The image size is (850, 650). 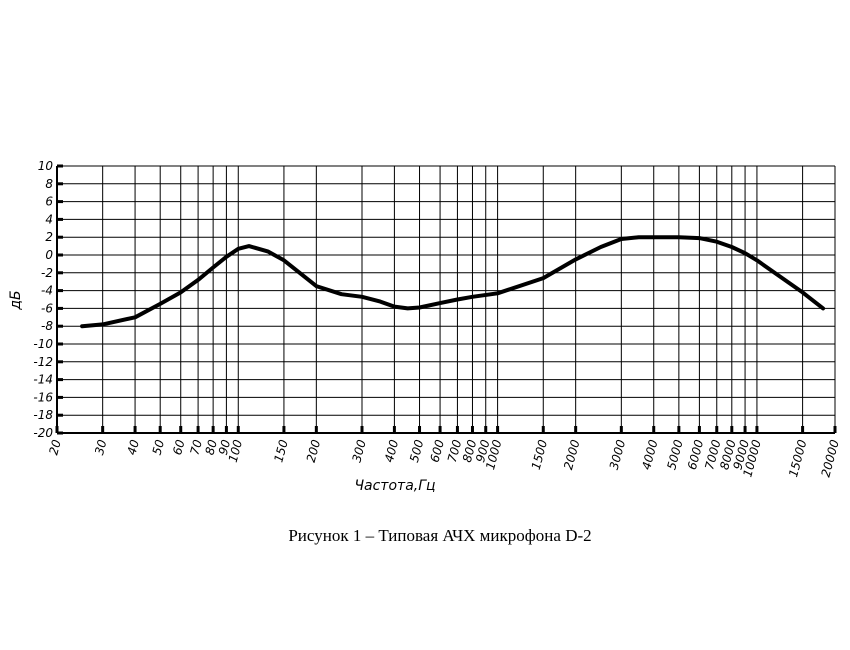 I want to click on x-tick-label: 90, so click(x=225, y=447).